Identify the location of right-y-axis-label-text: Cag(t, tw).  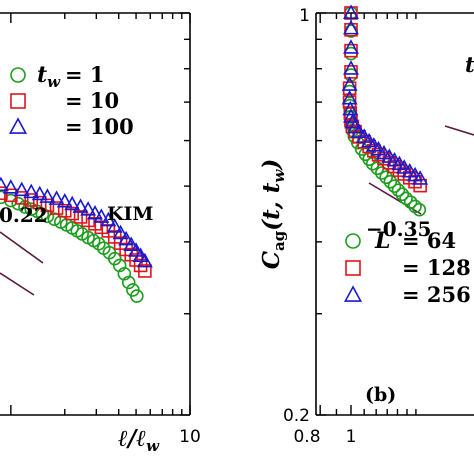
(273, 214).